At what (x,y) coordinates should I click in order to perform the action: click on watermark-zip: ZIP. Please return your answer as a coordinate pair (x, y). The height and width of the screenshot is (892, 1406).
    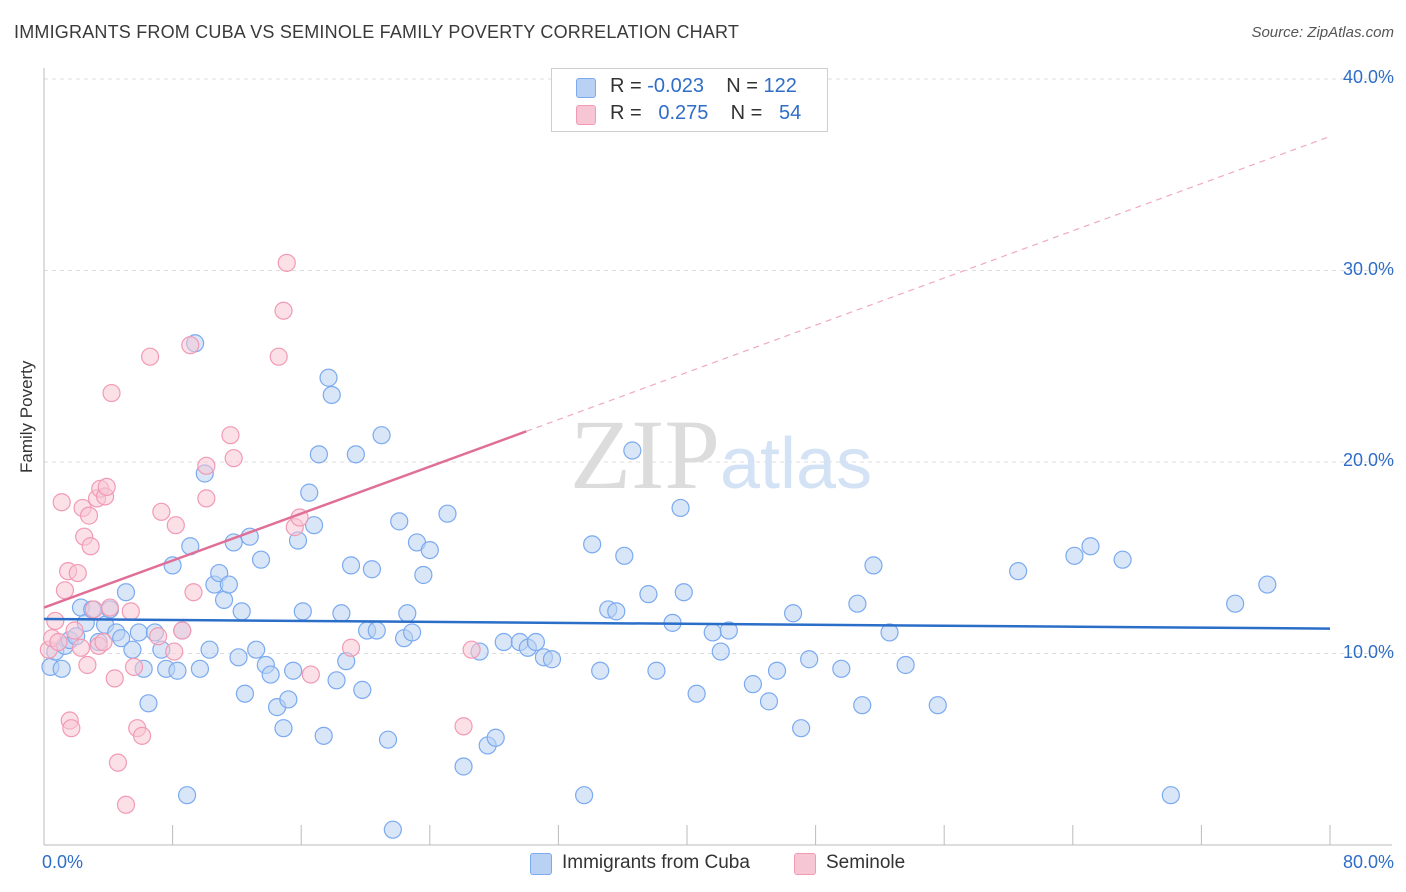
    Looking at the image, I should click on (645, 454).